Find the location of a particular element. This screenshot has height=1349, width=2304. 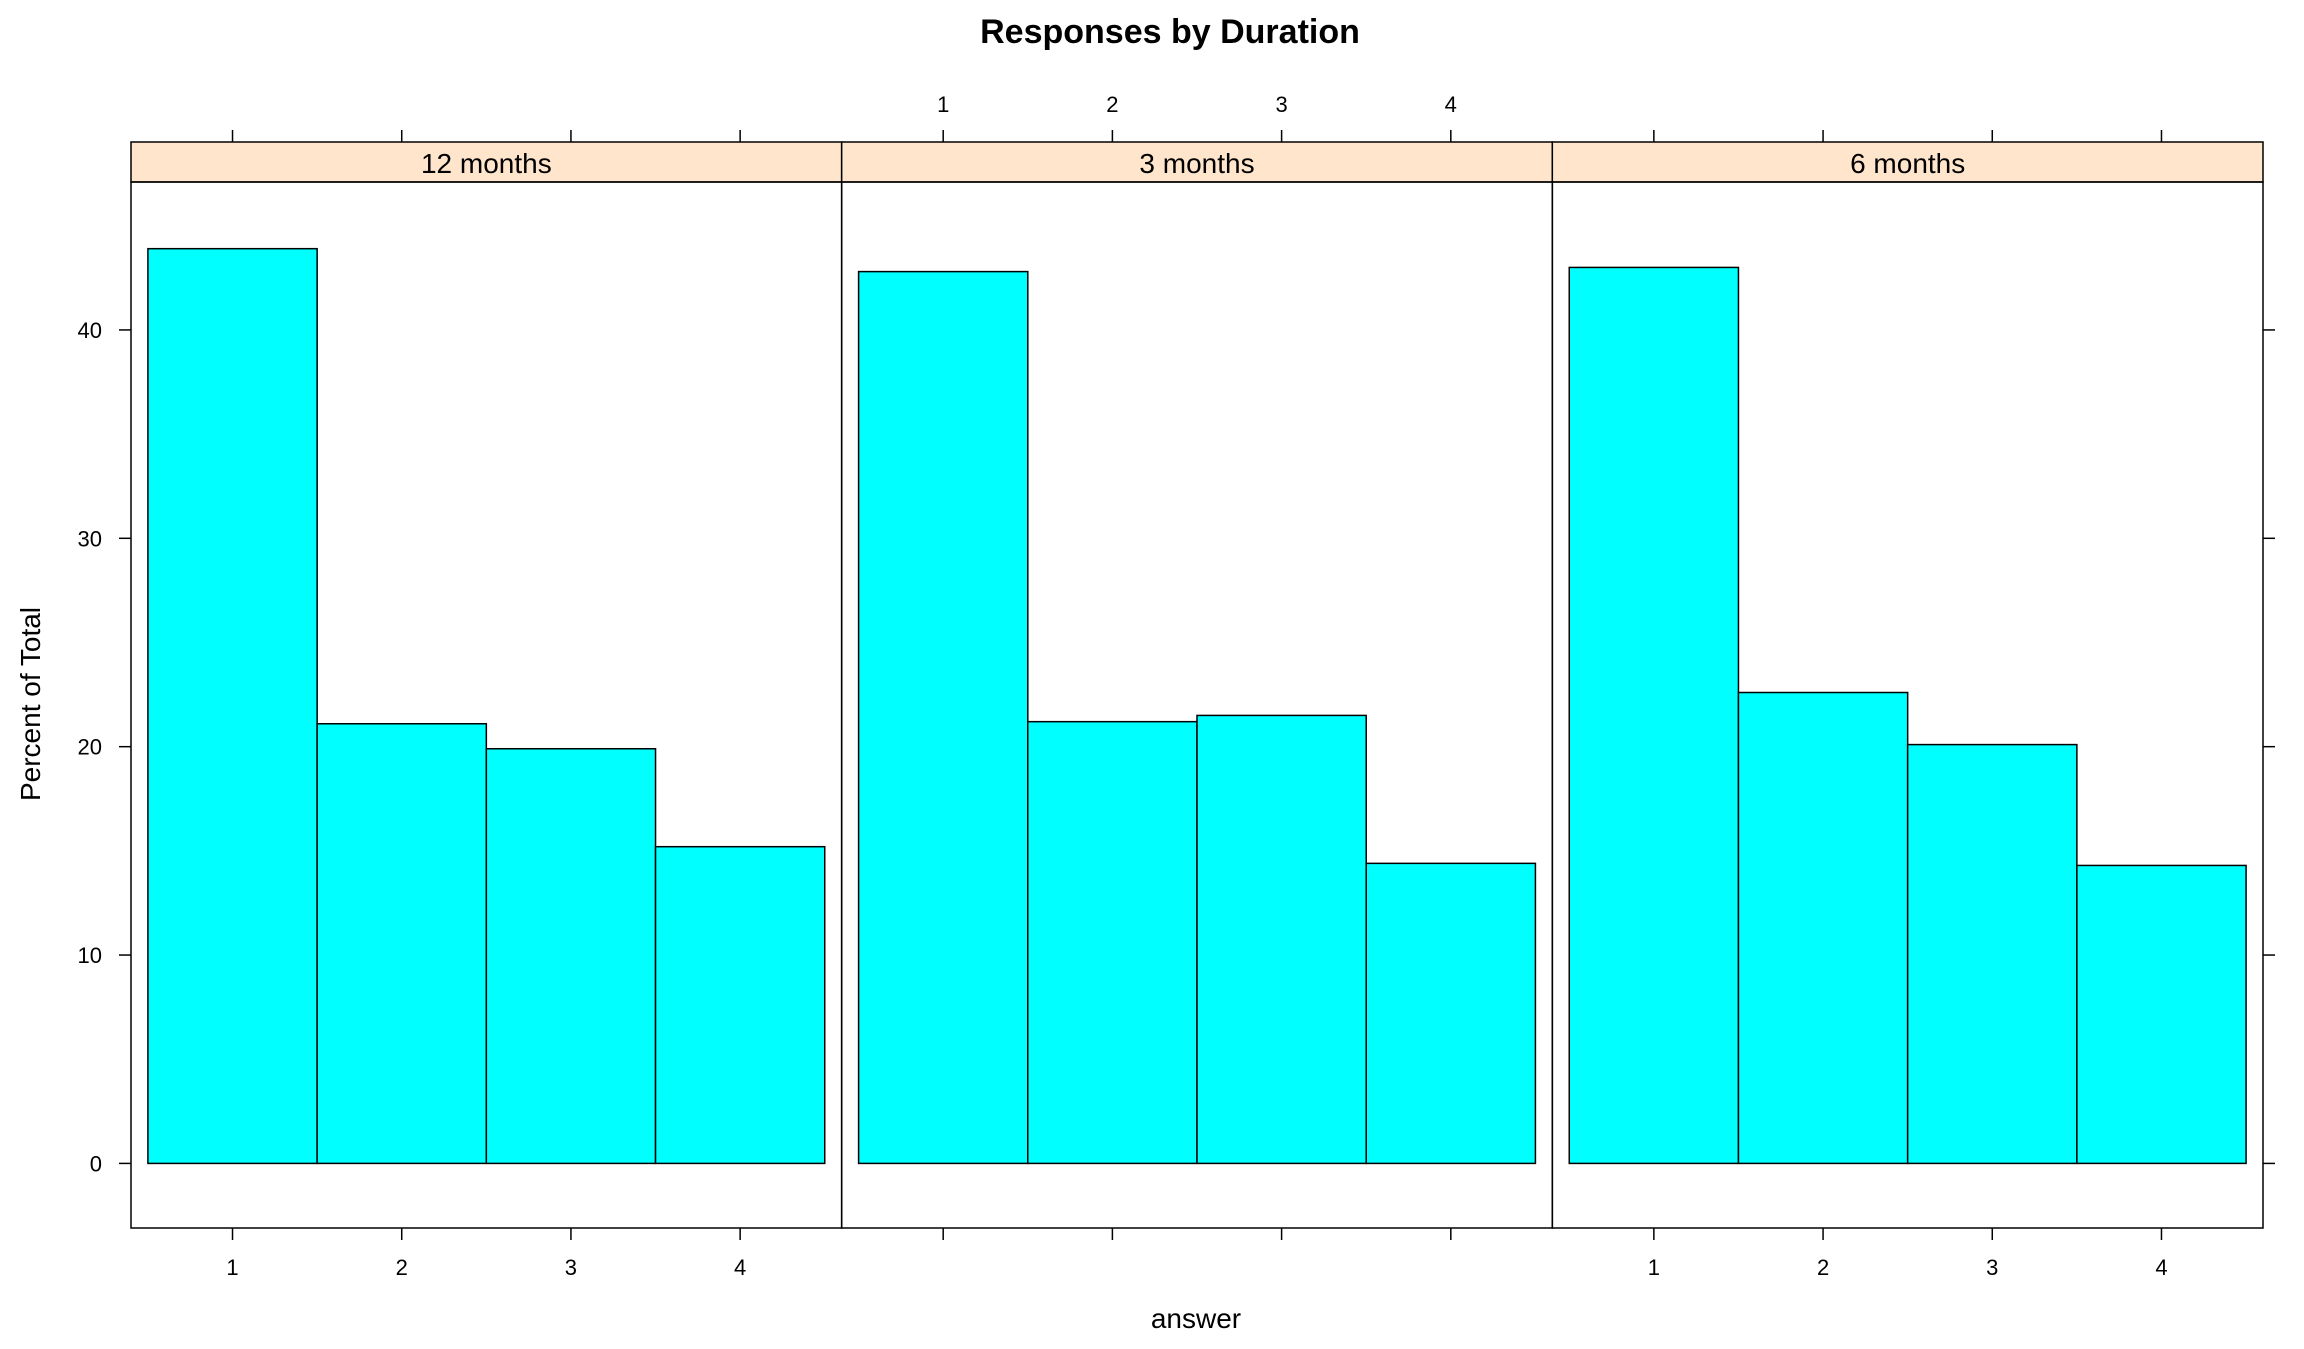

x-axis-label: answer is located at coordinates (1196, 1318).